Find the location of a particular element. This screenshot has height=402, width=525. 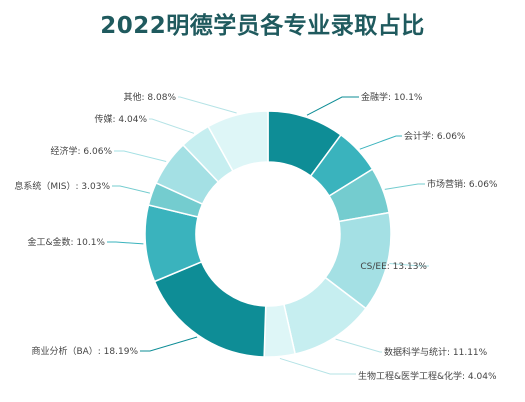

slice-label-10: 传媒: 4.04% is located at coordinates (121, 119).